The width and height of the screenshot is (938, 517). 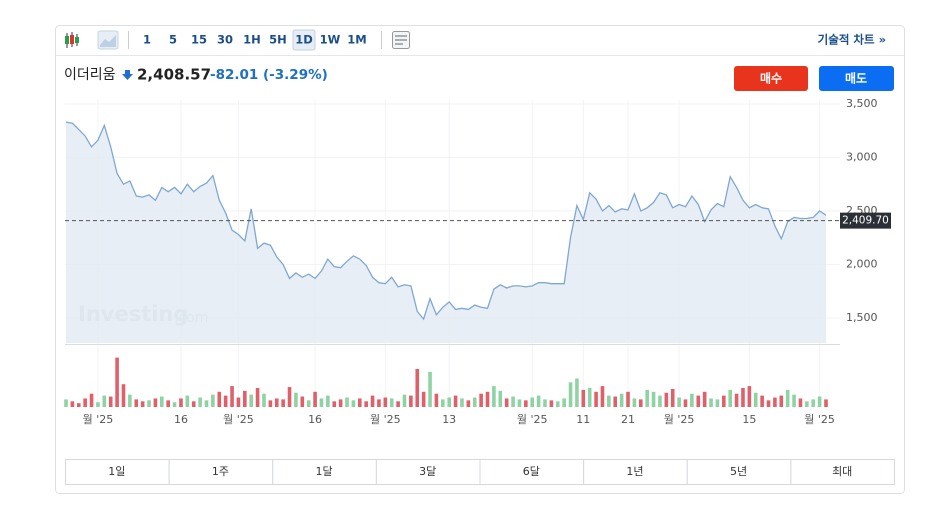 What do you see at coordinates (278, 40) in the screenshot?
I see `interval-button: 5H` at bounding box center [278, 40].